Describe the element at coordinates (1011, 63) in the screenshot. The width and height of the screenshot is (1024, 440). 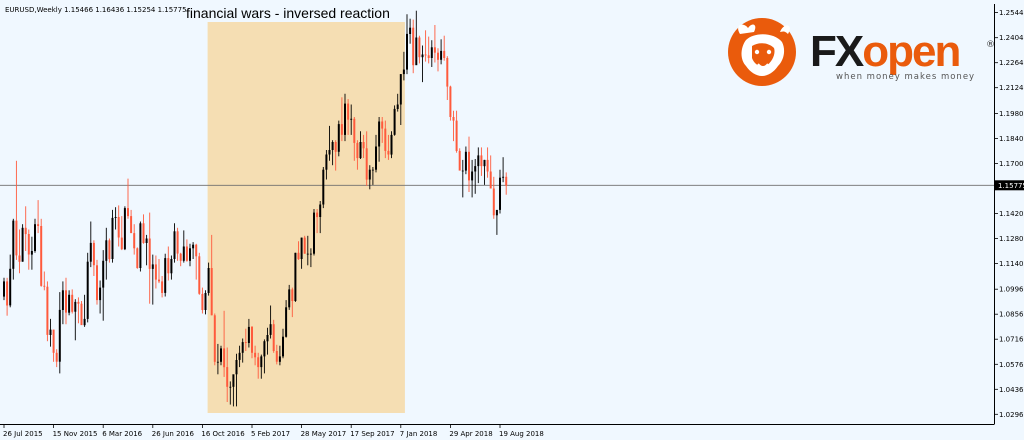
I see `y-tick-label: 1.22640` at that location.